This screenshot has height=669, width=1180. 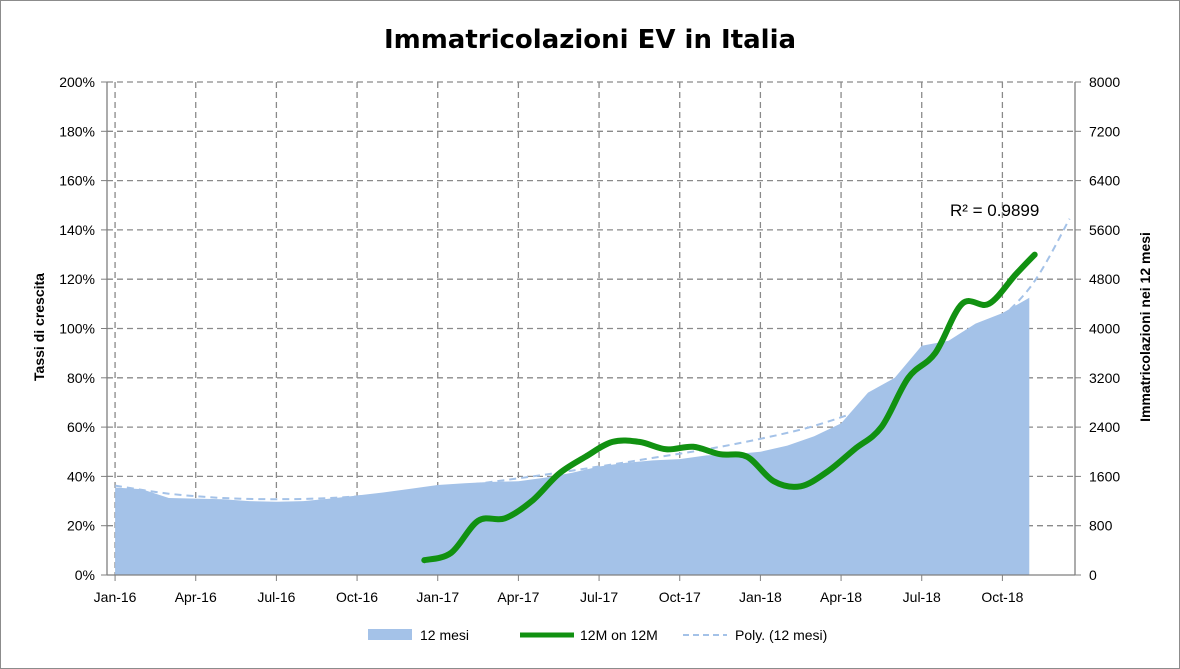 What do you see at coordinates (1093, 575) in the screenshot?
I see `y-right-tick-label: 0` at bounding box center [1093, 575].